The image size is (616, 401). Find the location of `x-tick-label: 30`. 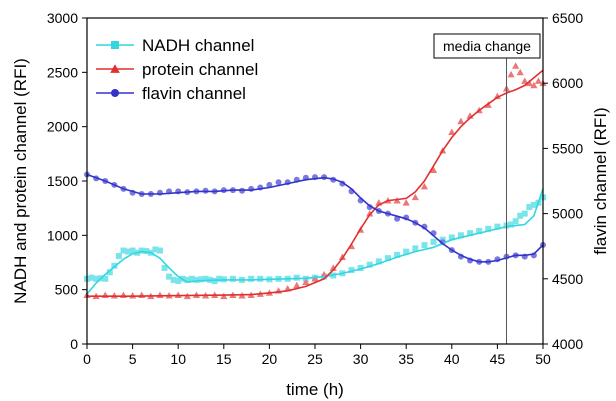

x-tick-label: 30 is located at coordinates (361, 359).